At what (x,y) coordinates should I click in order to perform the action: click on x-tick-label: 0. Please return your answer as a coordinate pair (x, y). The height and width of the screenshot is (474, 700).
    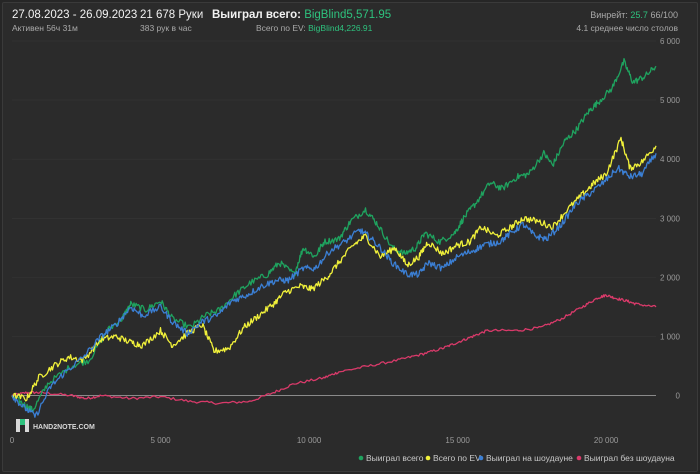
    Looking at the image, I should click on (12, 440).